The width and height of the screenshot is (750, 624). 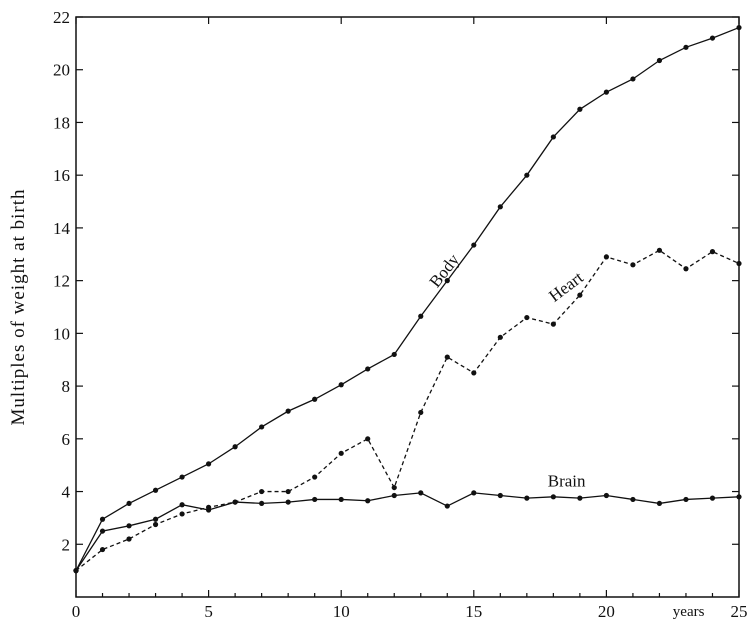 I want to click on y-tick-label: 14, so click(x=62, y=228).